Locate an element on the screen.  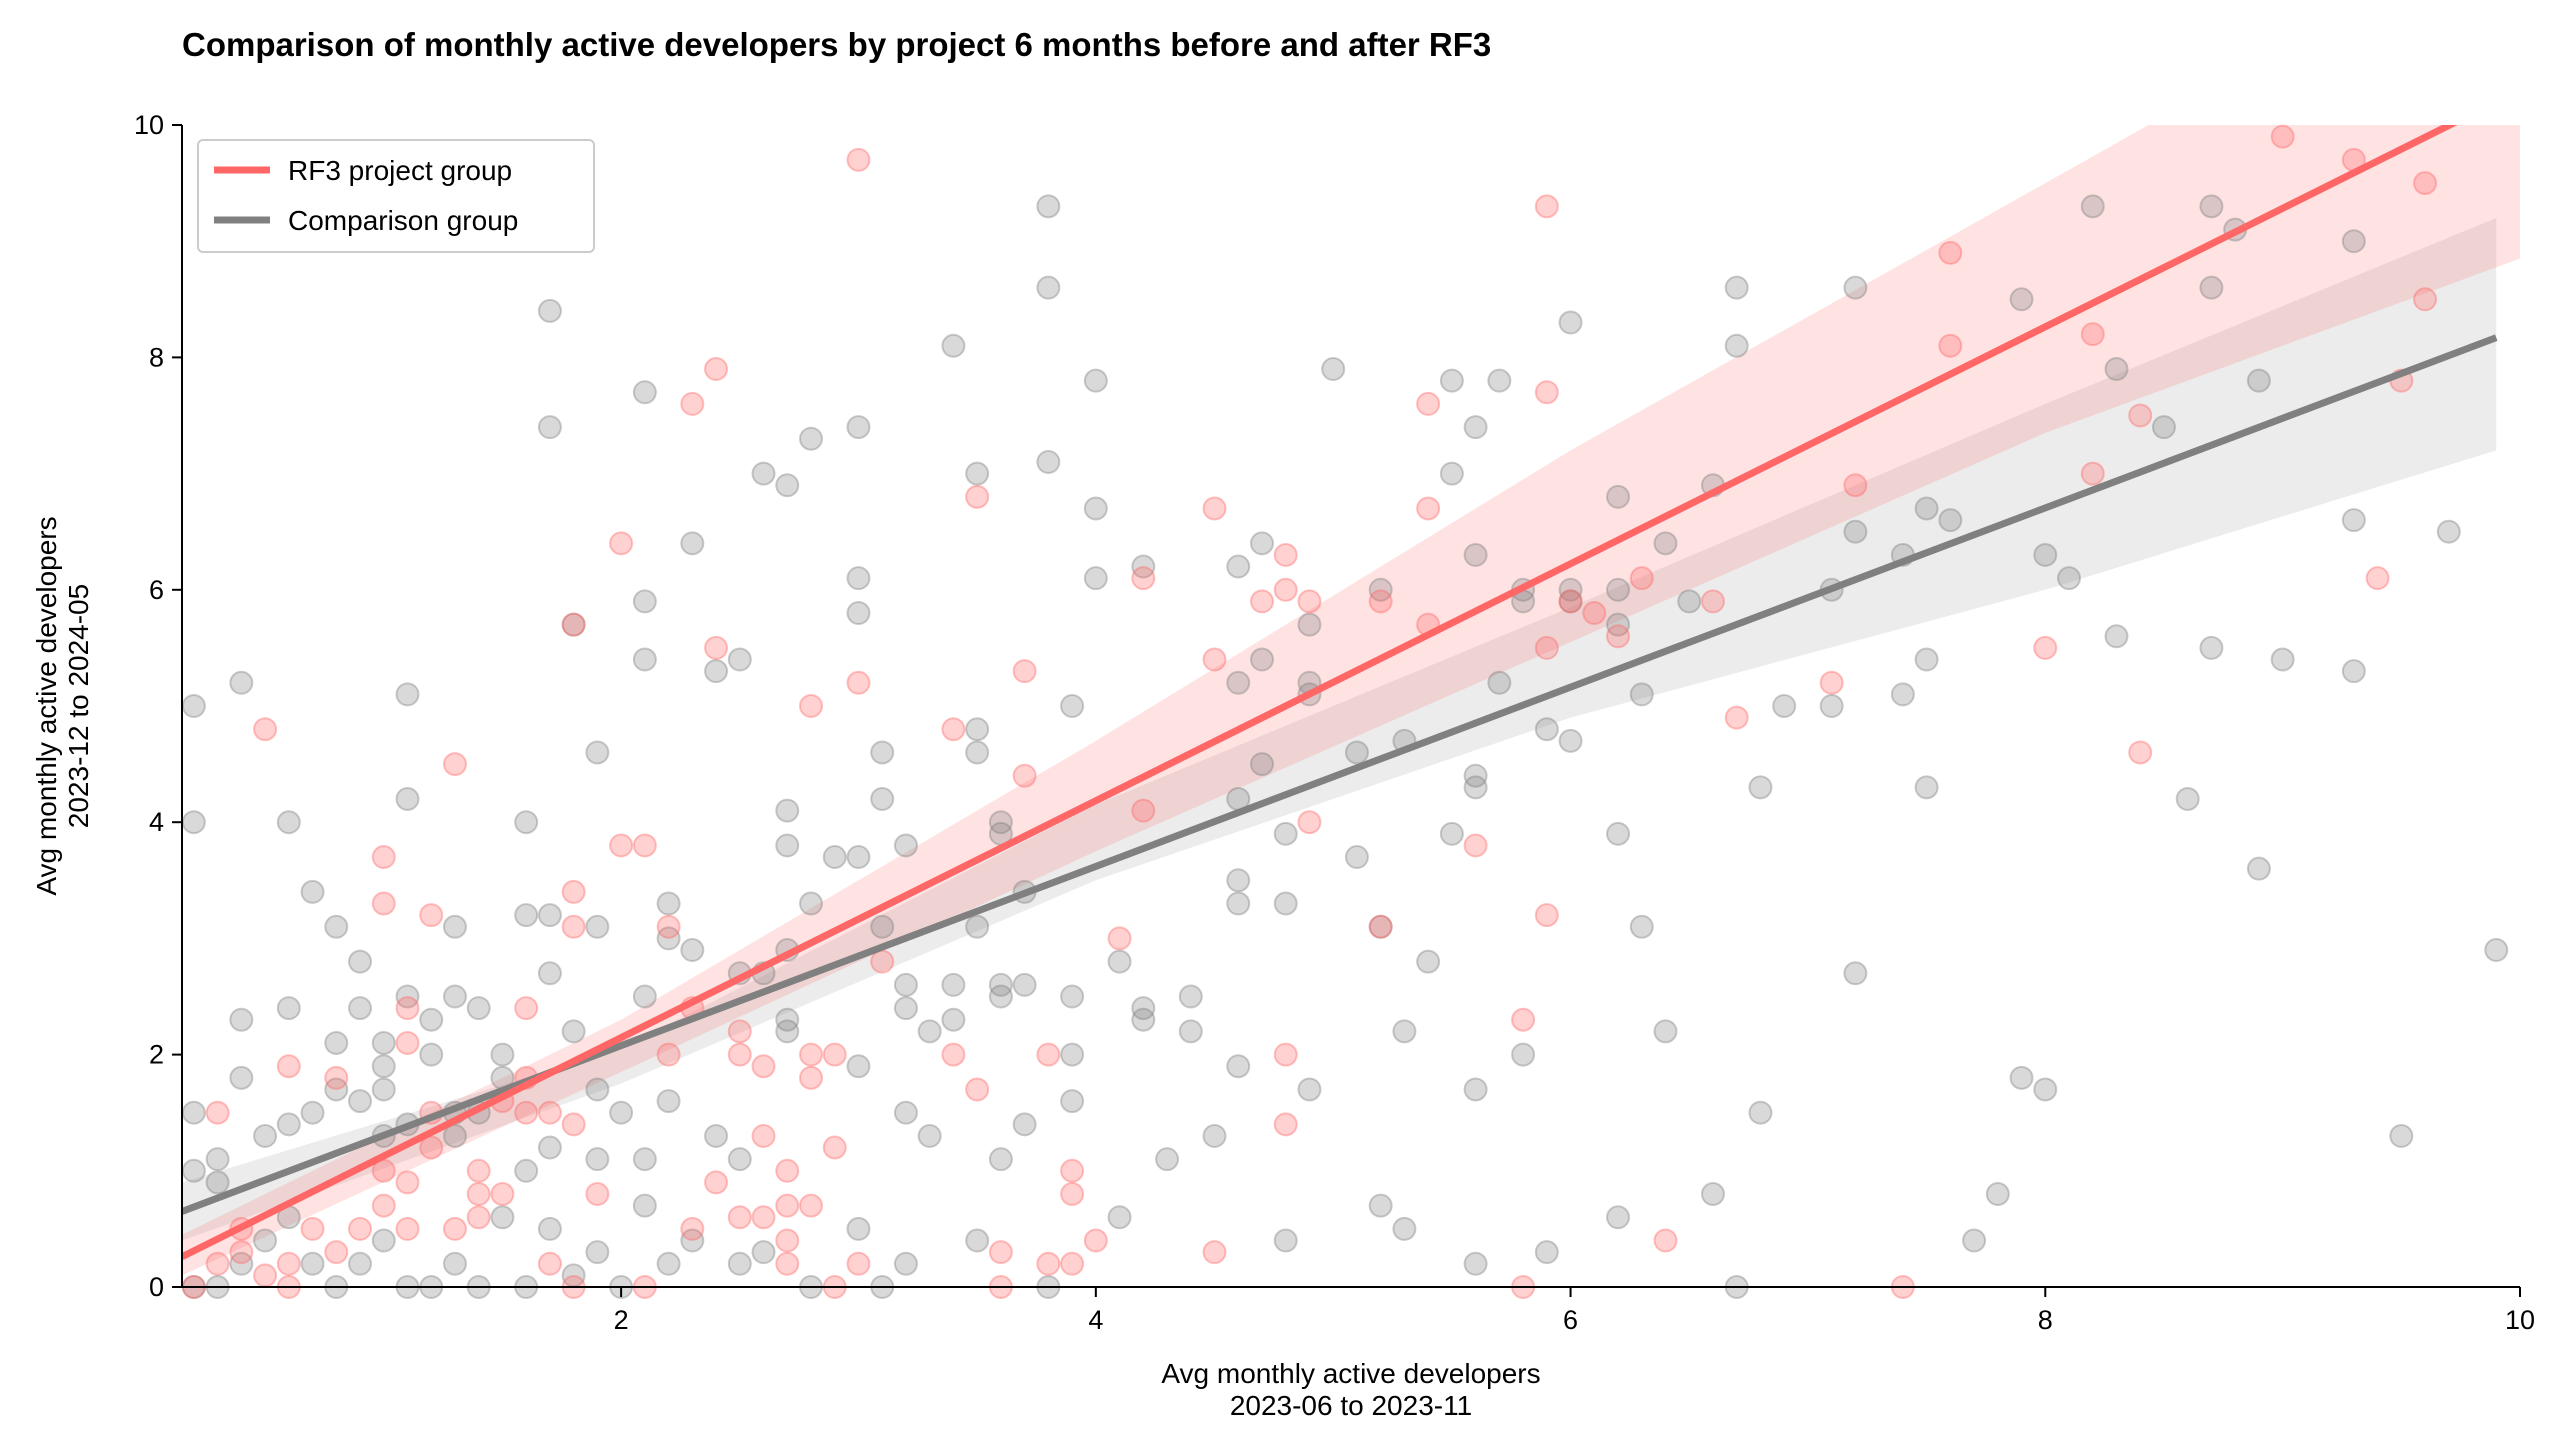
y-tick-label: 2 is located at coordinates (156, 1055).